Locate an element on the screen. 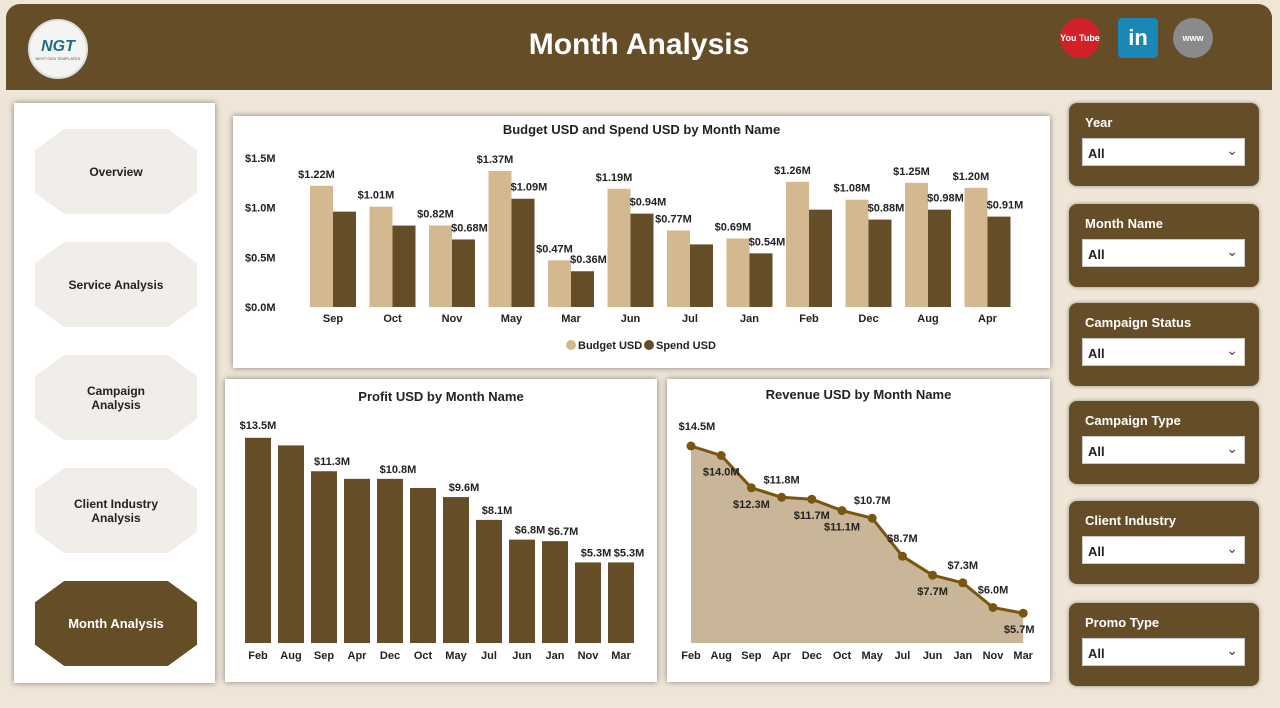 The image size is (1280, 708). x-tick-label: Oct is located at coordinates (423, 656).